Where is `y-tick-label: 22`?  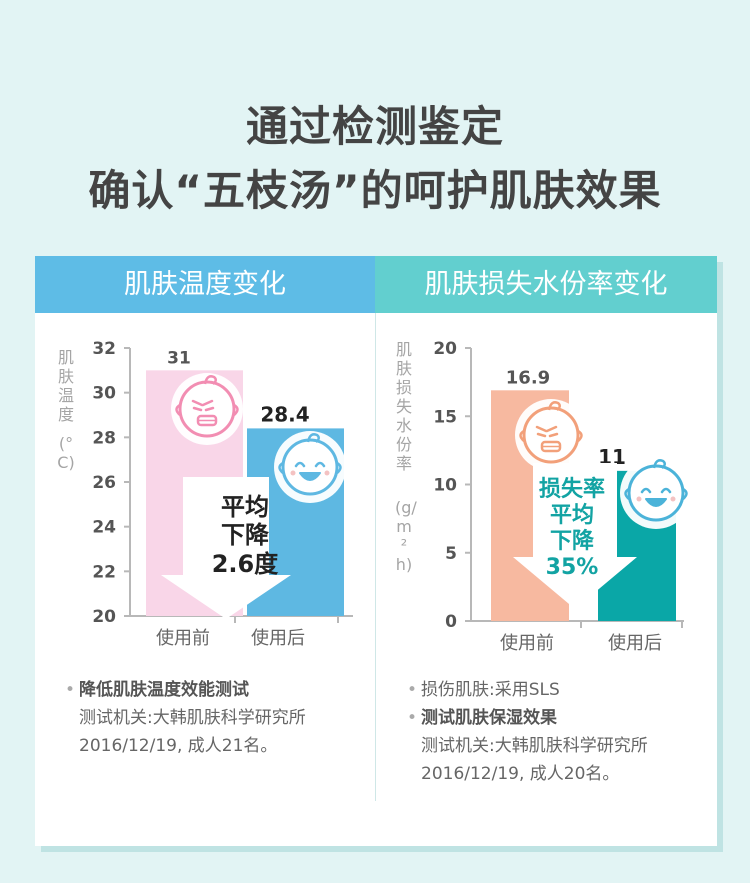
y-tick-label: 22 is located at coordinates (104, 572).